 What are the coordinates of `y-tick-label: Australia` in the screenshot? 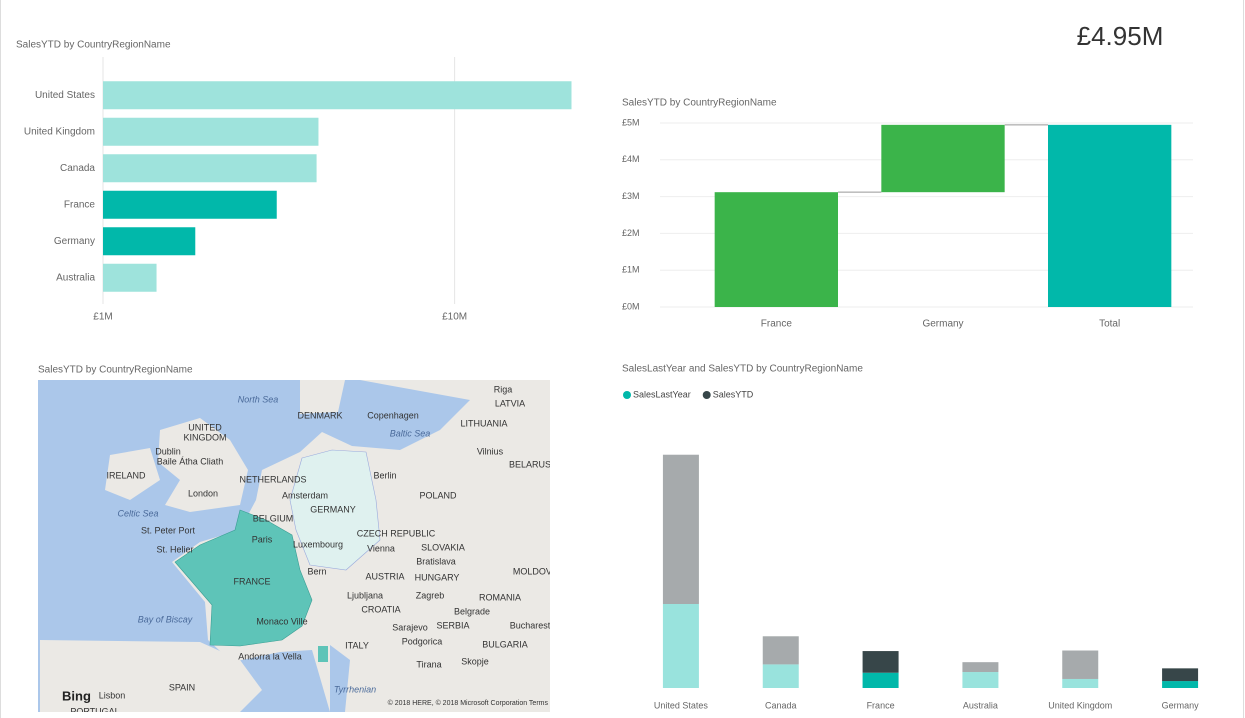 It's located at (75, 277).